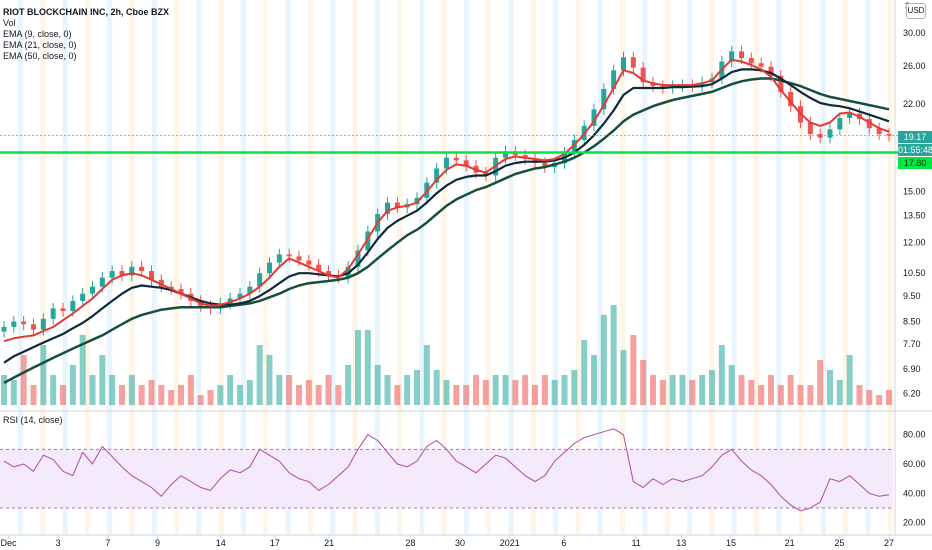 This screenshot has height=550, width=932. What do you see at coordinates (912, 296) in the screenshot?
I see `price-tick-label: 9.50` at bounding box center [912, 296].